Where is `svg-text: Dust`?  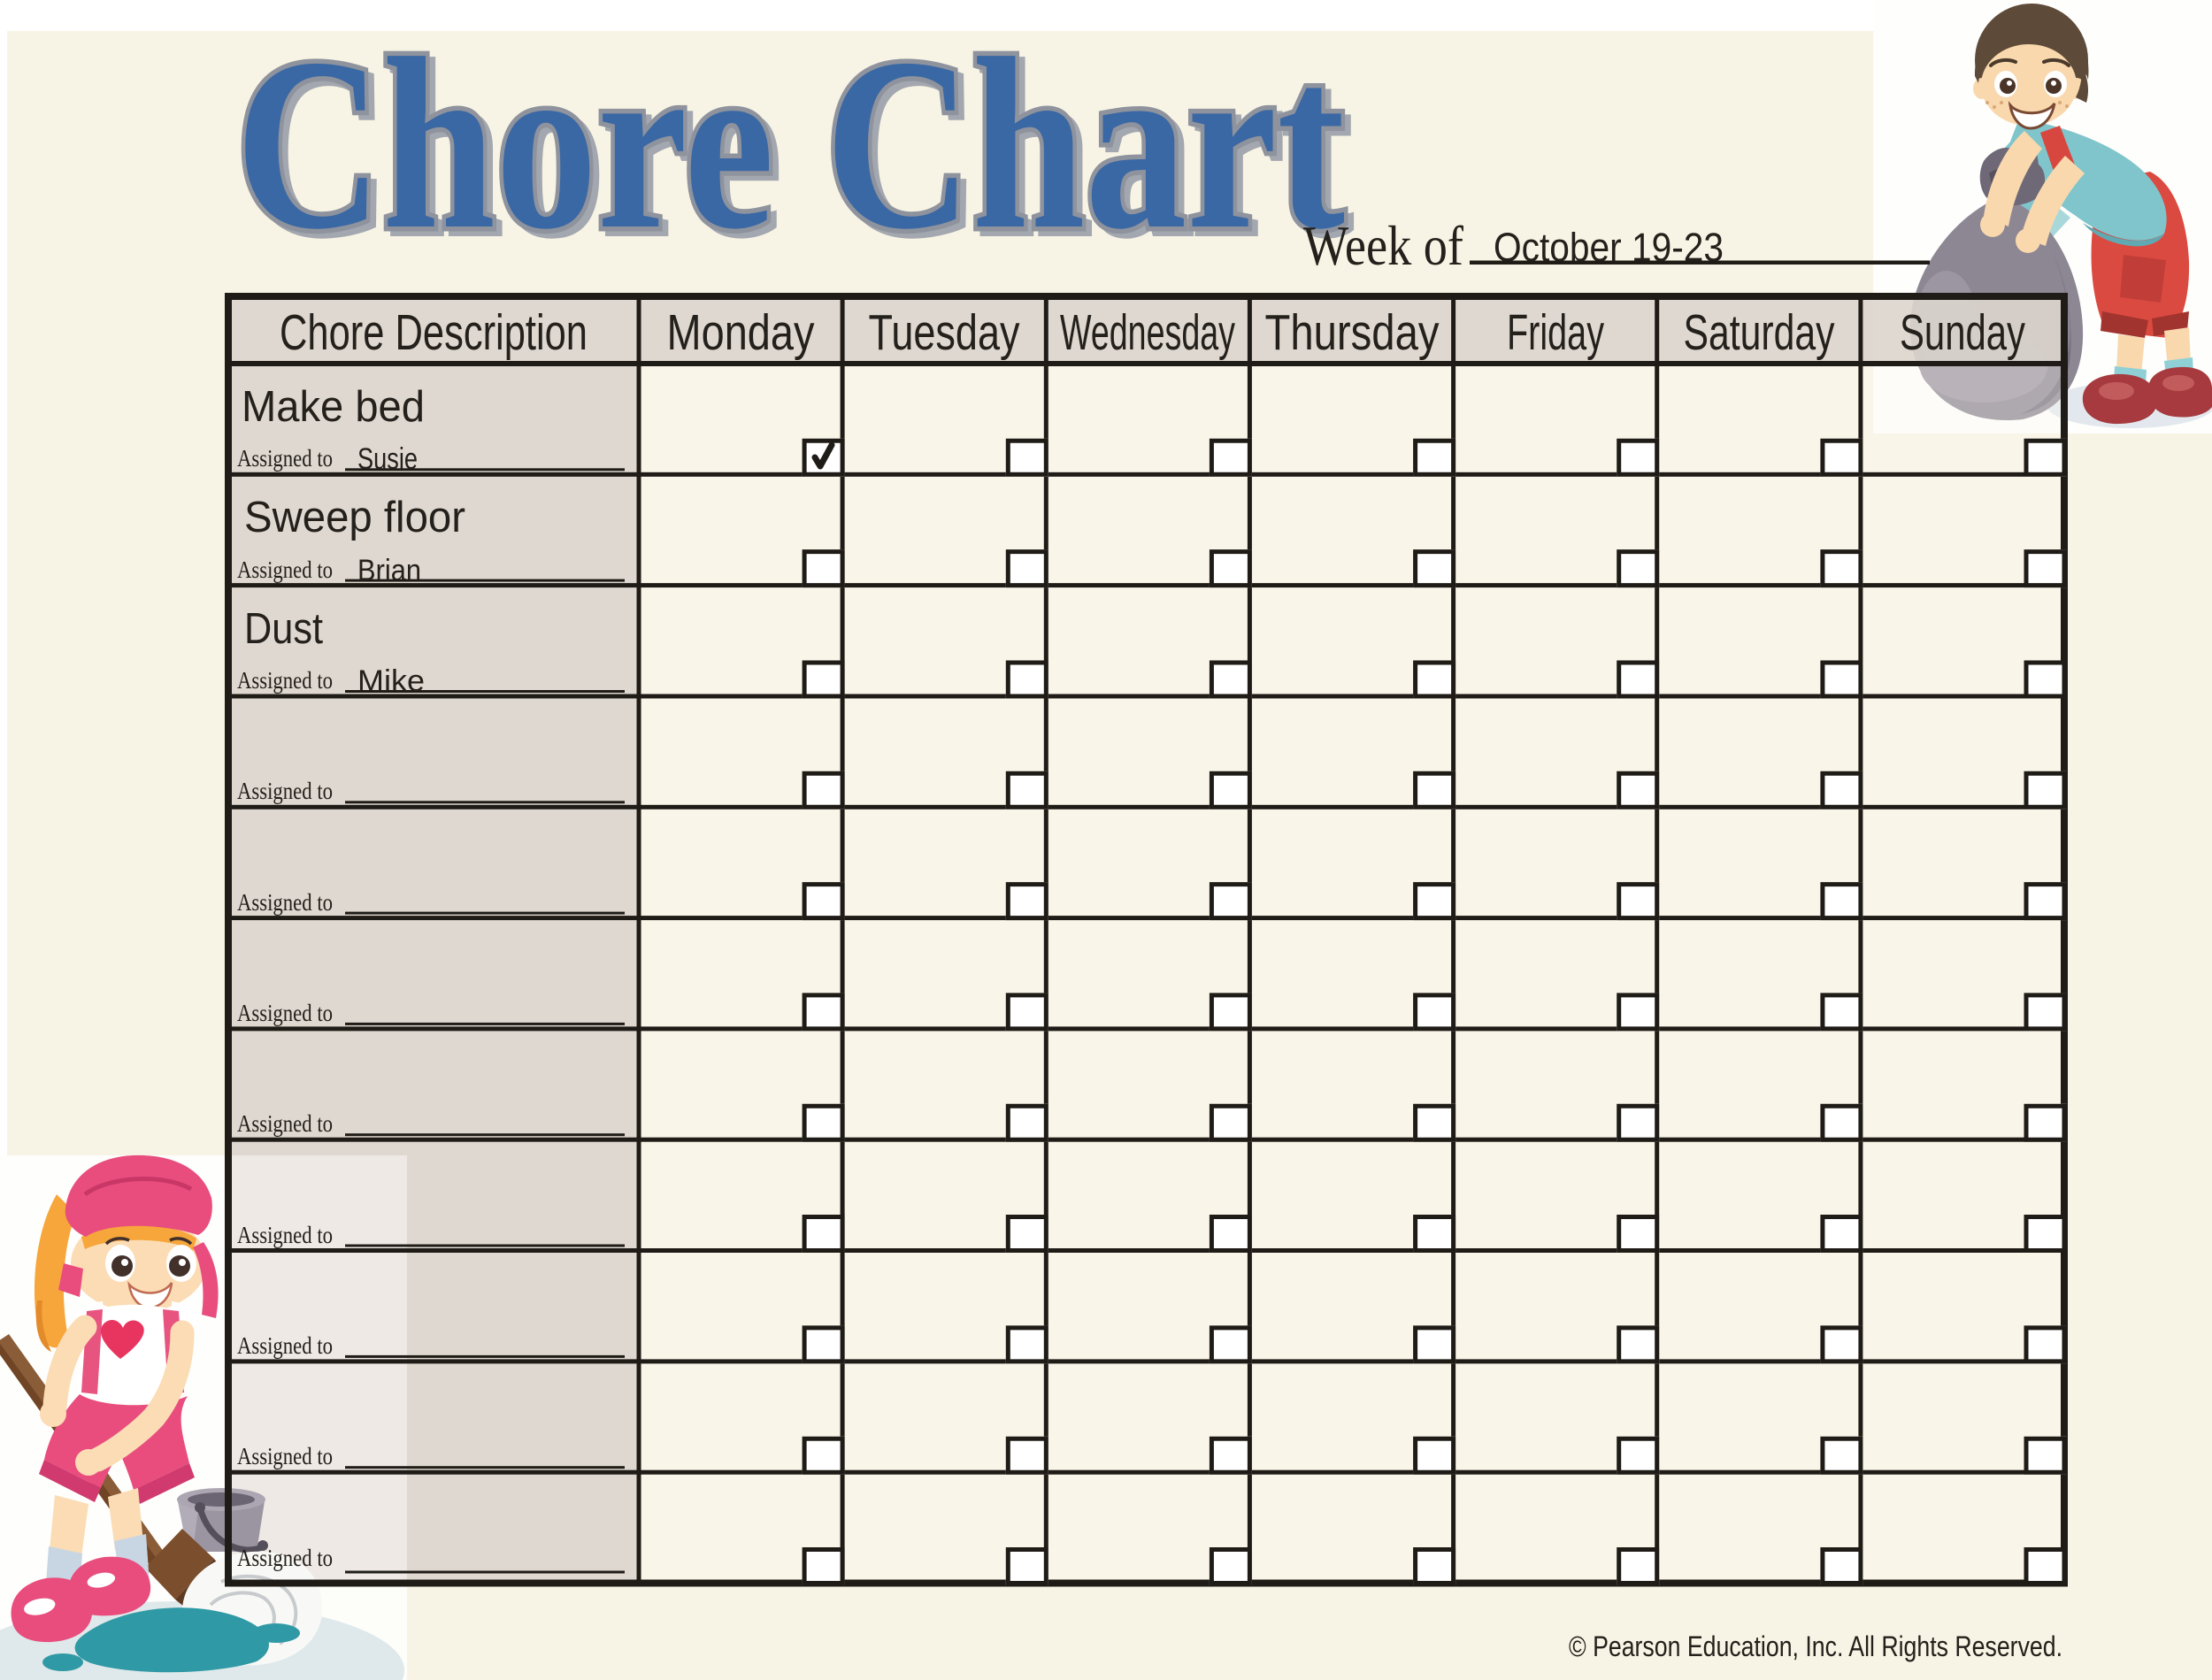 svg-text: Dust is located at coordinates (284, 629).